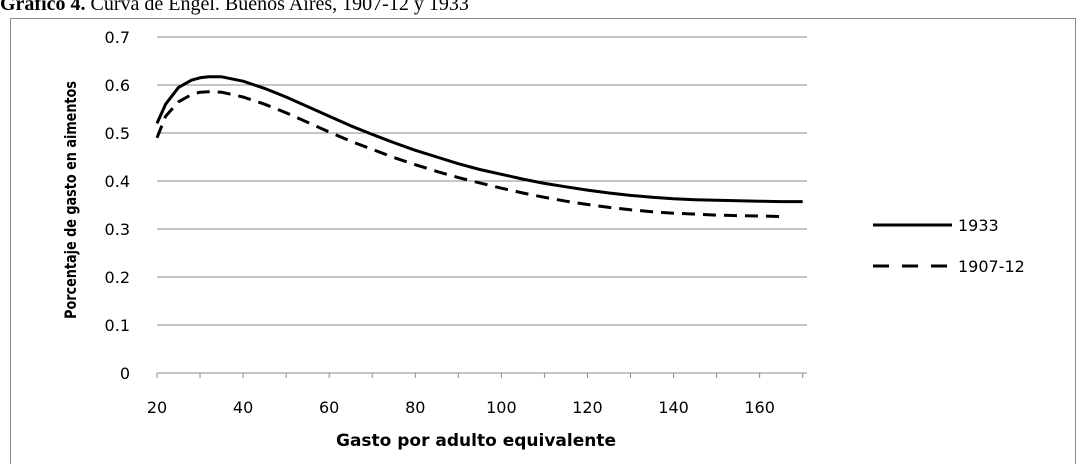  I want to click on y-axis-label: Porcentaje de gasto en aimentos, so click(72, 200).